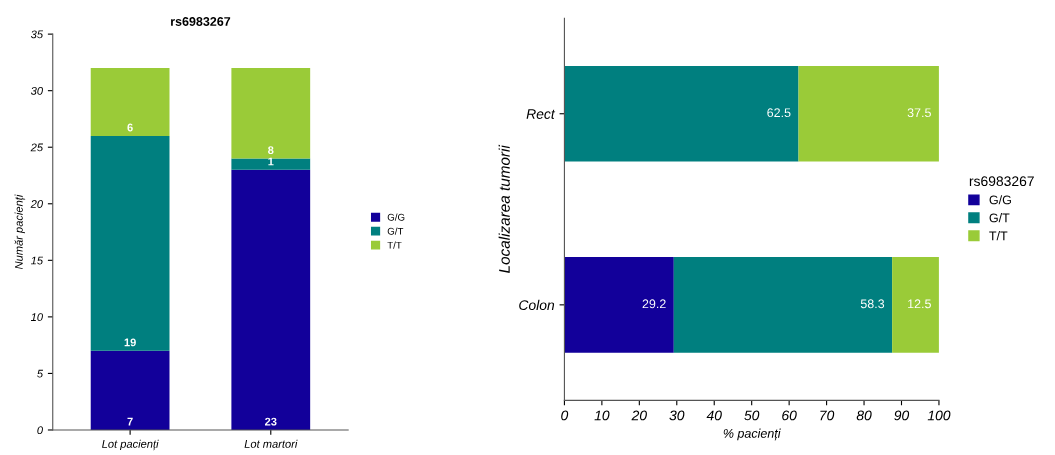 This screenshot has width=1055, height=455. What do you see at coordinates (37, 147) in the screenshot?
I see `y-tick-label: 25` at bounding box center [37, 147].